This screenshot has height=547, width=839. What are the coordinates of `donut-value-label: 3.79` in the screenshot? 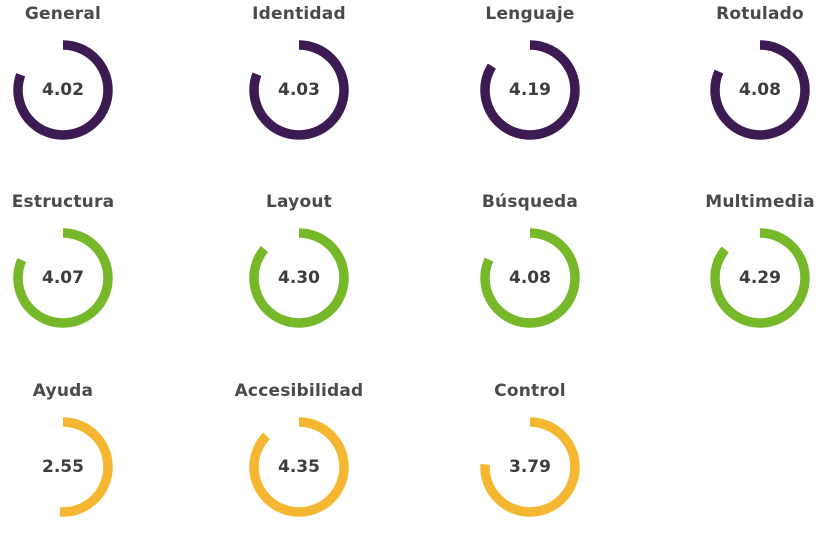 It's located at (530, 467).